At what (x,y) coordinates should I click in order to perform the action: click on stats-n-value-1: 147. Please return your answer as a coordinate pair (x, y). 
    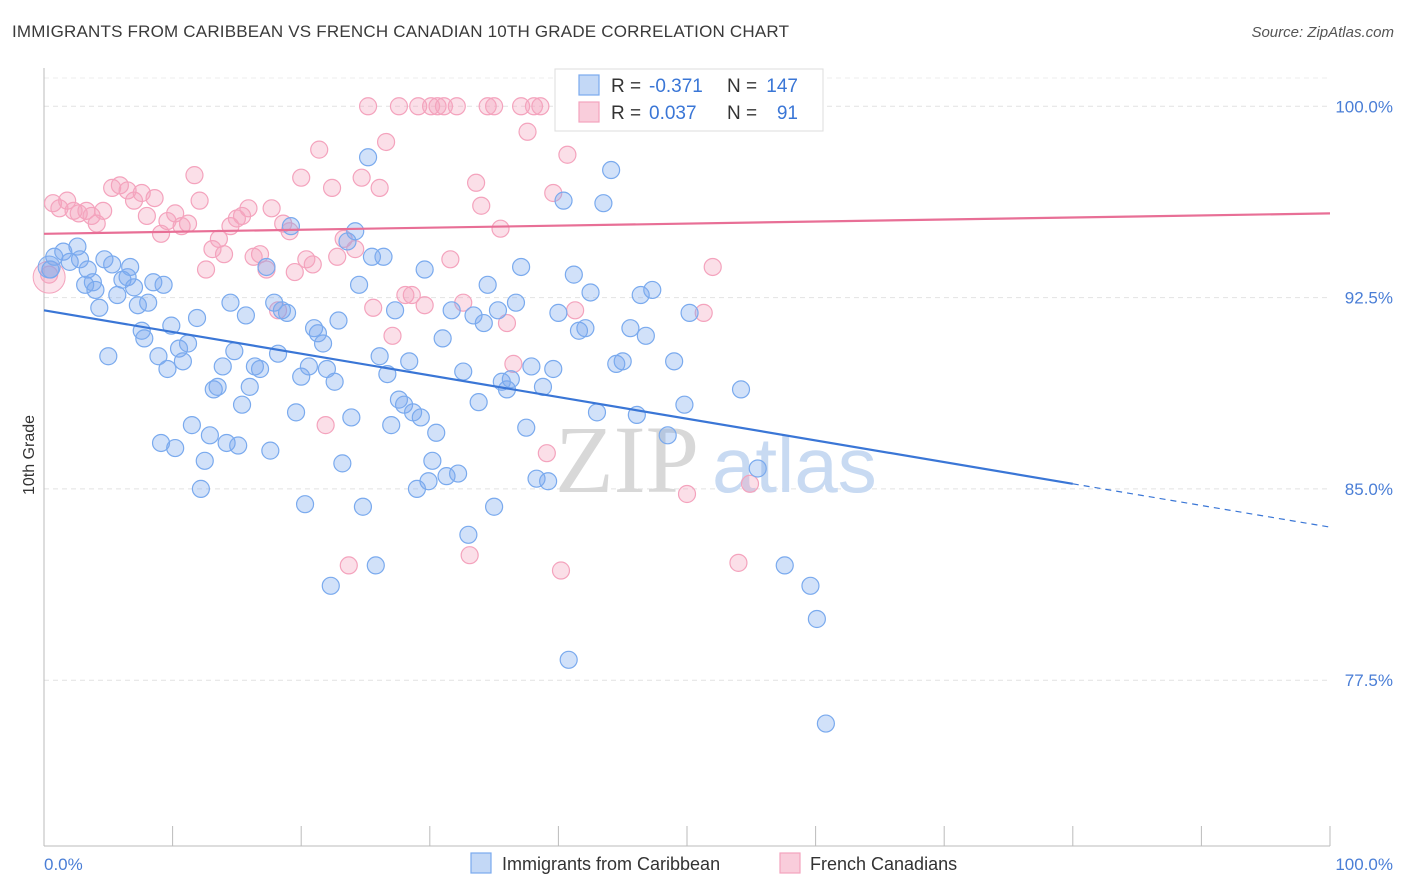
    Looking at the image, I should click on (782, 86).